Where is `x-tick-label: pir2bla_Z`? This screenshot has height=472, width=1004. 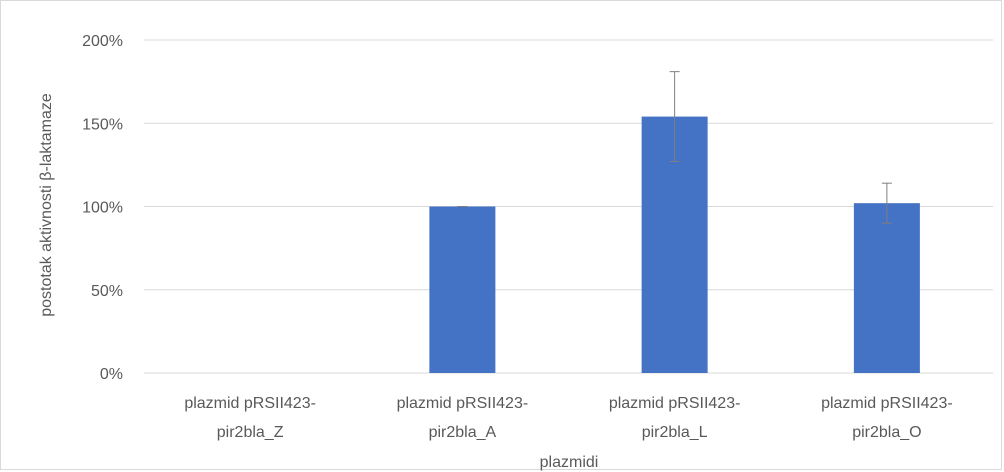 x-tick-label: pir2bla_Z is located at coordinates (250, 432).